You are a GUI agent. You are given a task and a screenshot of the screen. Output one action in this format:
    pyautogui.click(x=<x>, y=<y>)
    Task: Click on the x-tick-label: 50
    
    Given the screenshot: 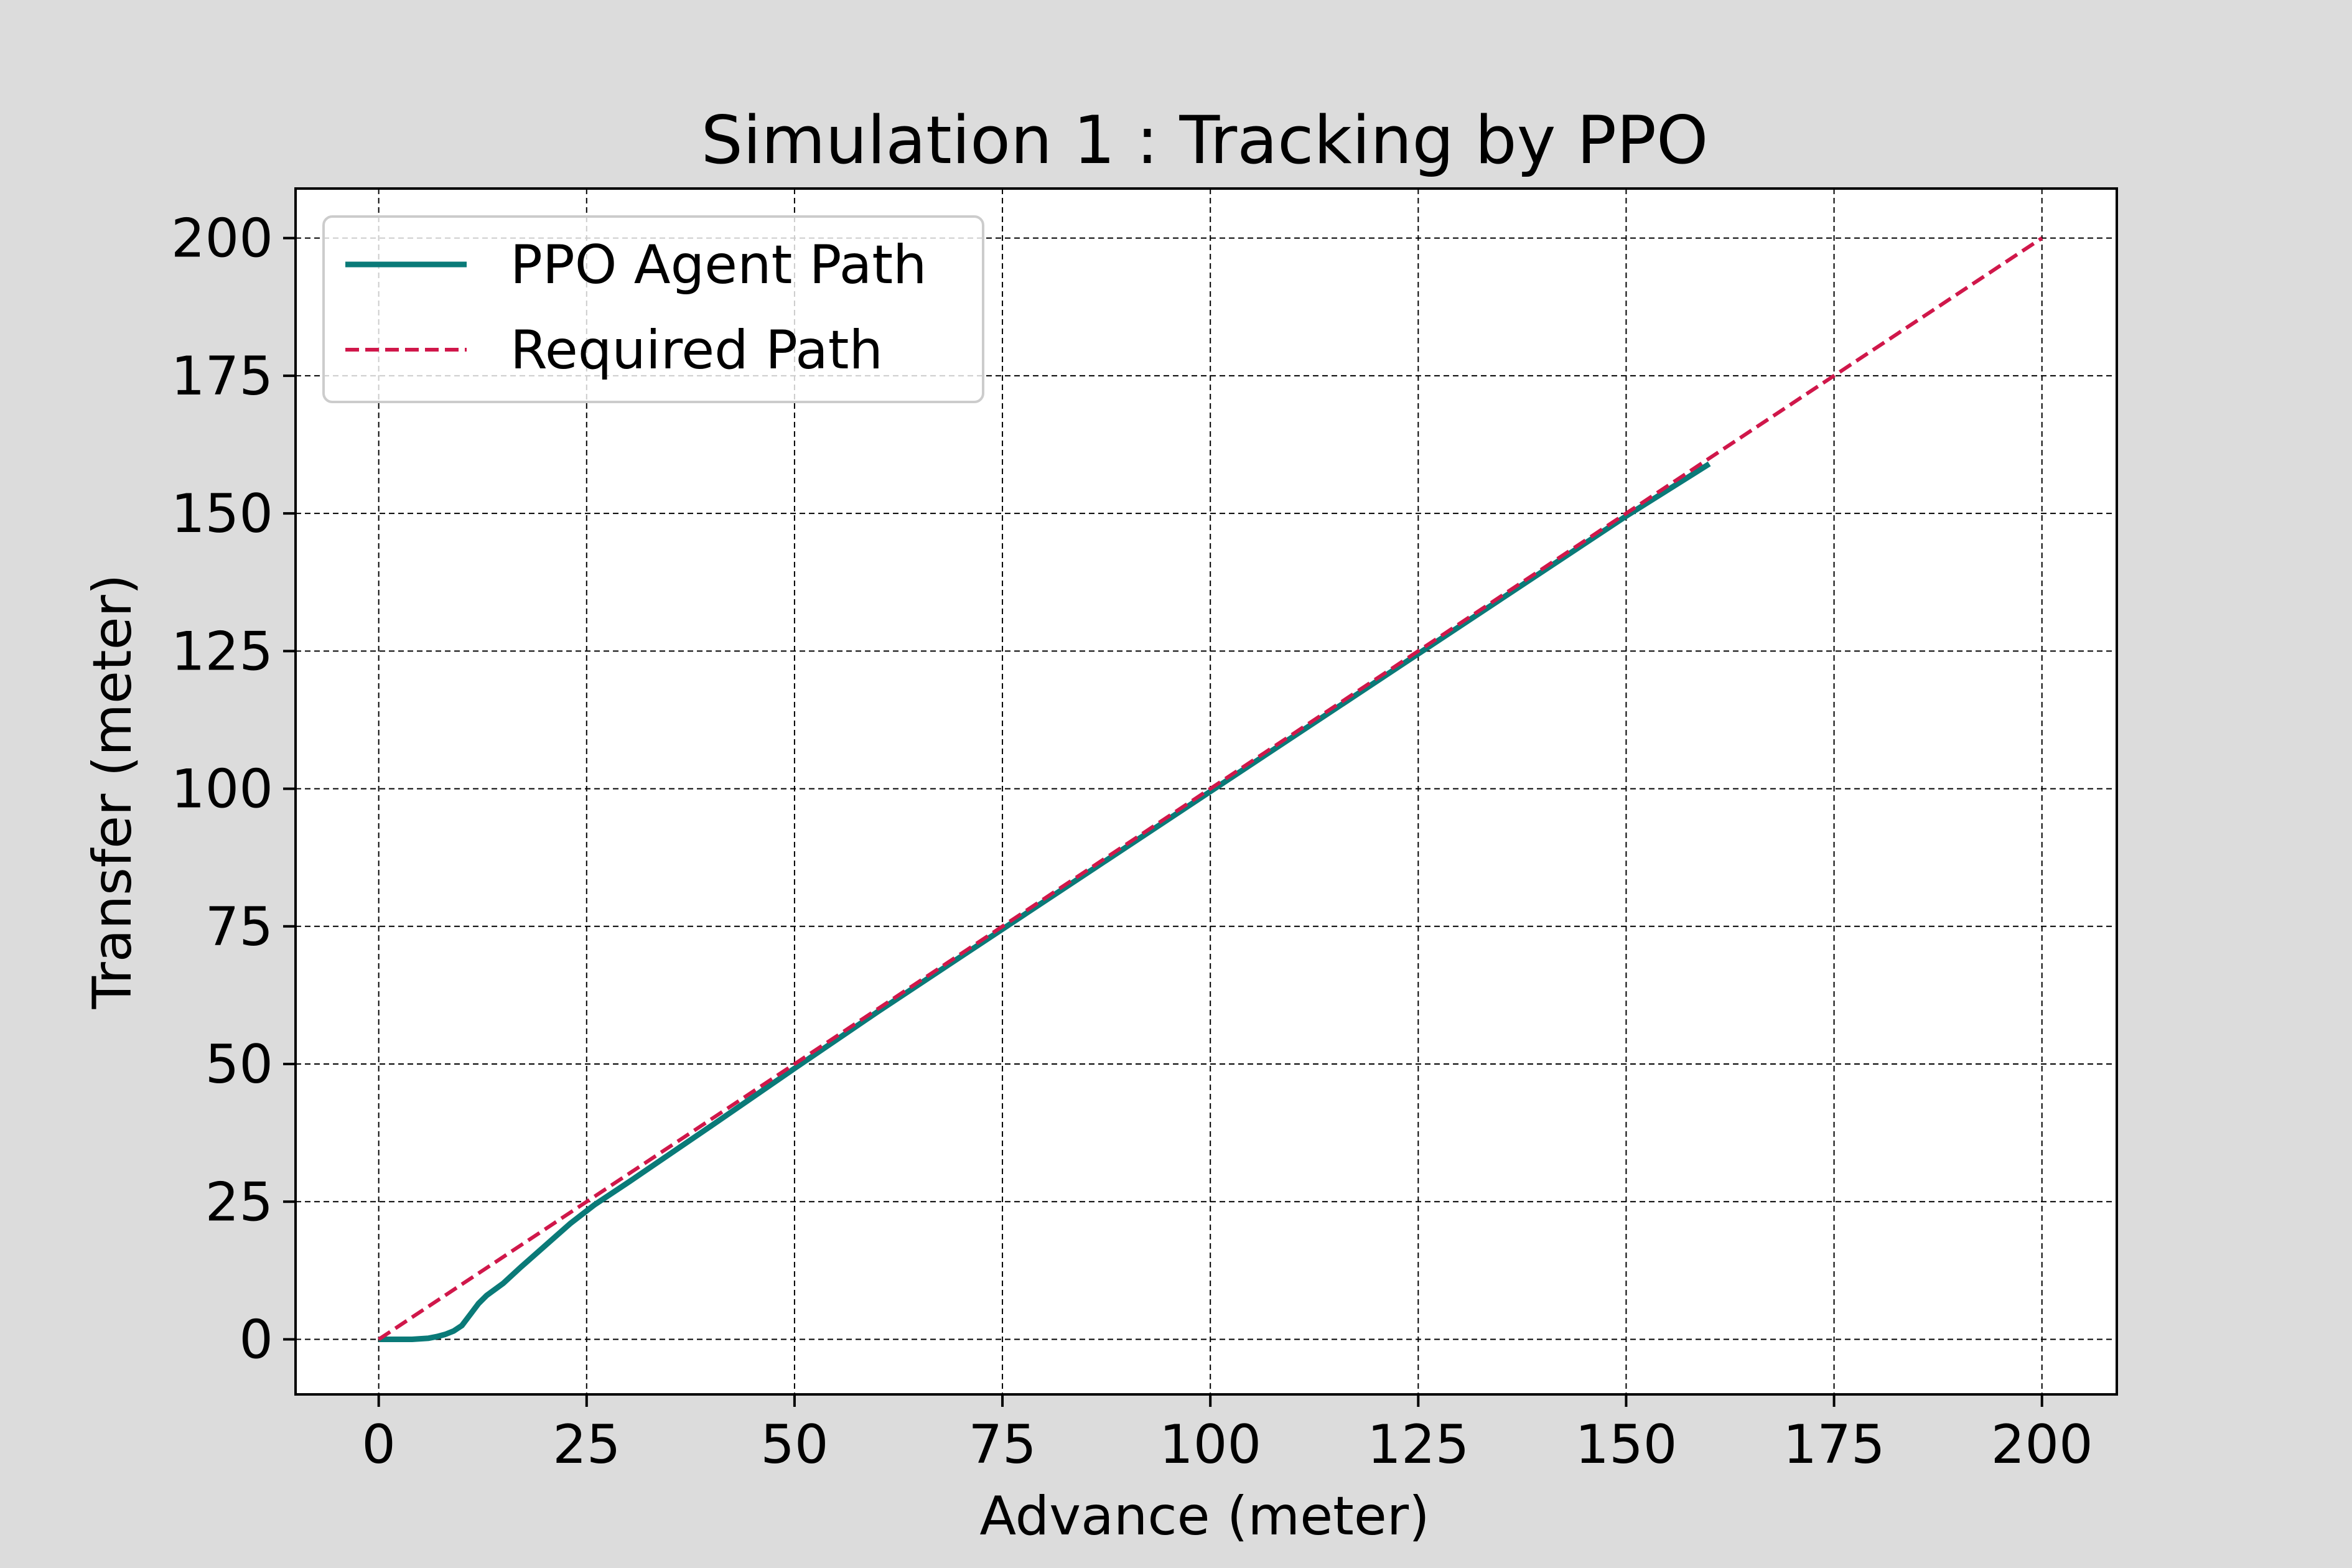 What is the action you would take?
    pyautogui.click(x=794, y=1445)
    